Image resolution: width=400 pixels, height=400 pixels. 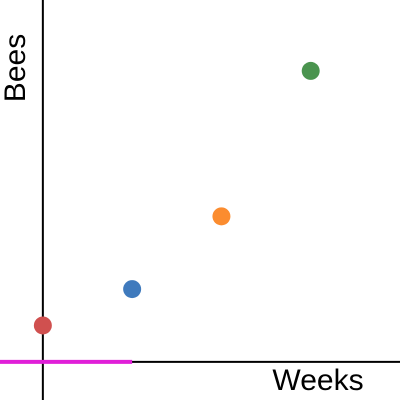 I want to click on x-axis-label: Weeks, so click(x=317, y=380).